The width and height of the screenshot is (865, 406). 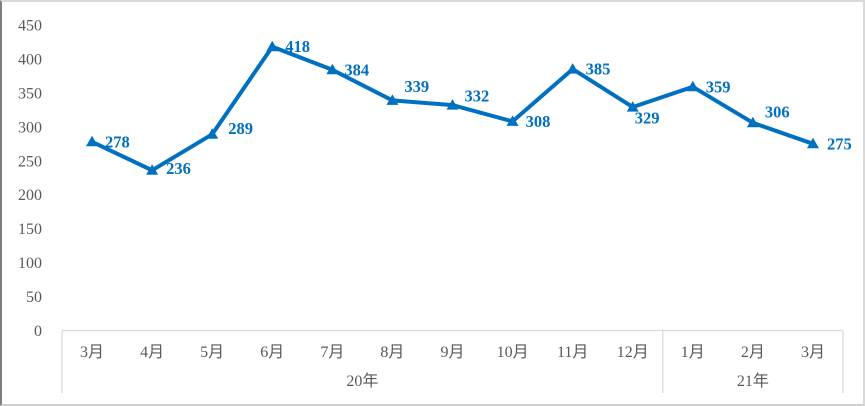 I want to click on x-axis-month-label: 10月, so click(x=513, y=352).